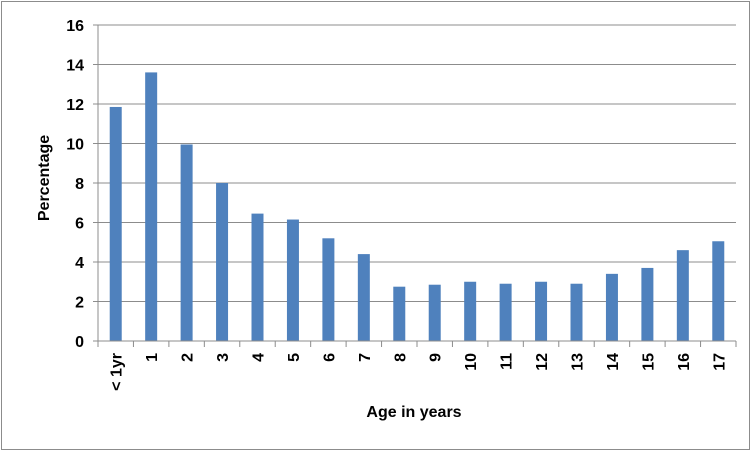  What do you see at coordinates (719, 362) in the screenshot?
I see `x-tick-label: 17` at bounding box center [719, 362].